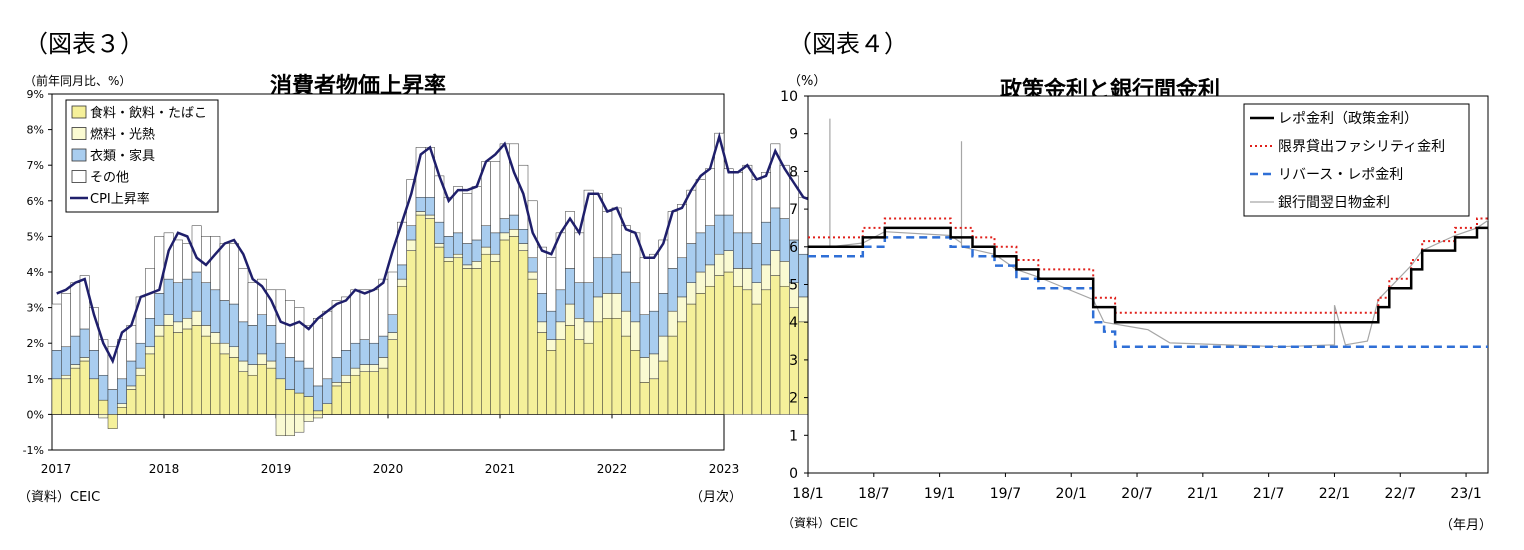 This screenshot has height=550, width=1524. I want to click on y-tick-label: 9, so click(793, 135).